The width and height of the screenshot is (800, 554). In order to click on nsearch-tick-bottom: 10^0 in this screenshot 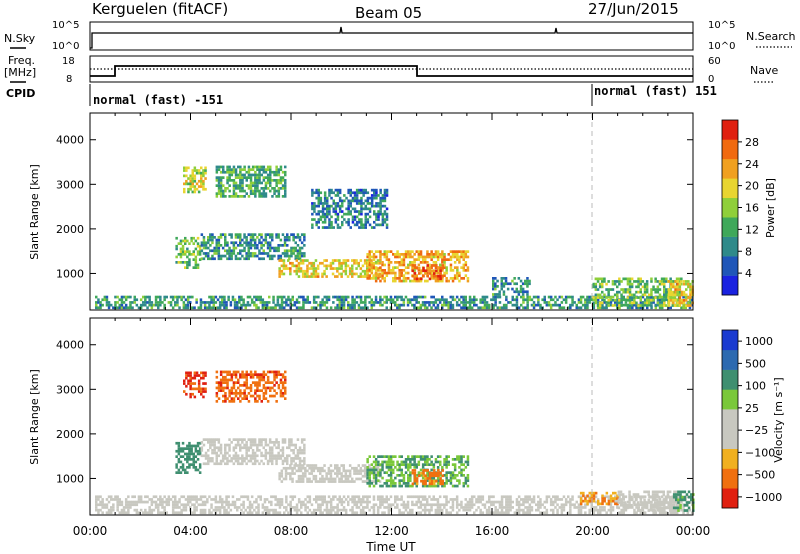, I will do `click(721, 46)`.